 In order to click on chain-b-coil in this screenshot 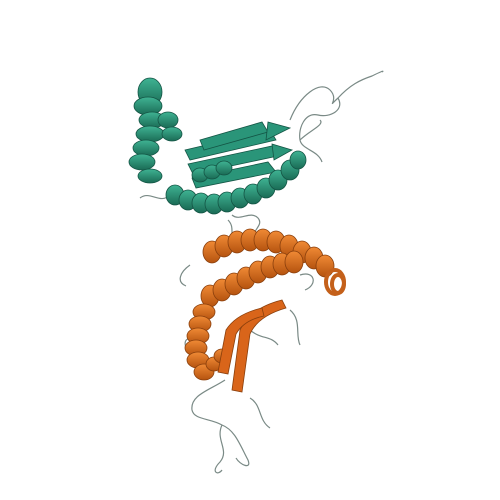, I will do `click(246, 369)`.